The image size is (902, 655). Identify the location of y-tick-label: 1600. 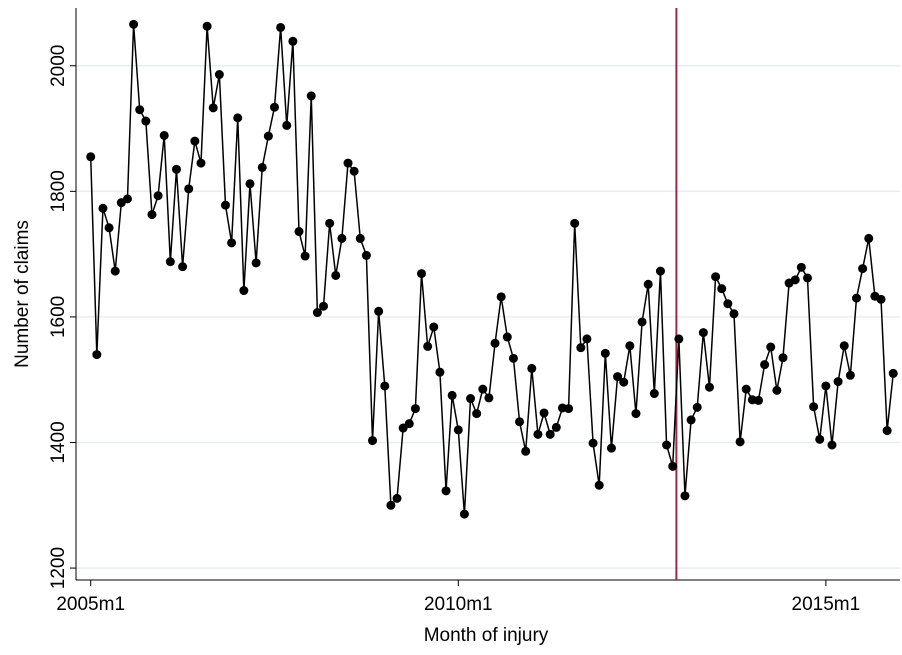
(58, 317).